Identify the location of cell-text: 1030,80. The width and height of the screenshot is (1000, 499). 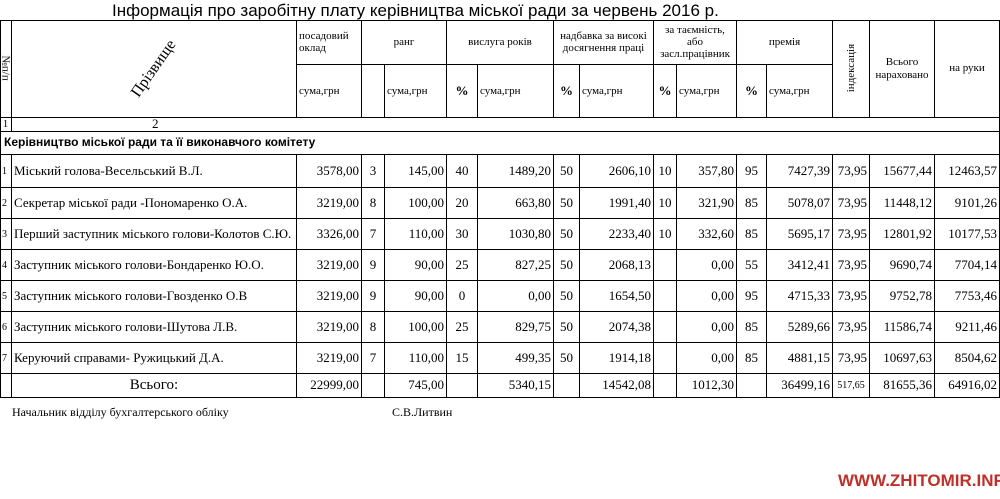
(529, 233).